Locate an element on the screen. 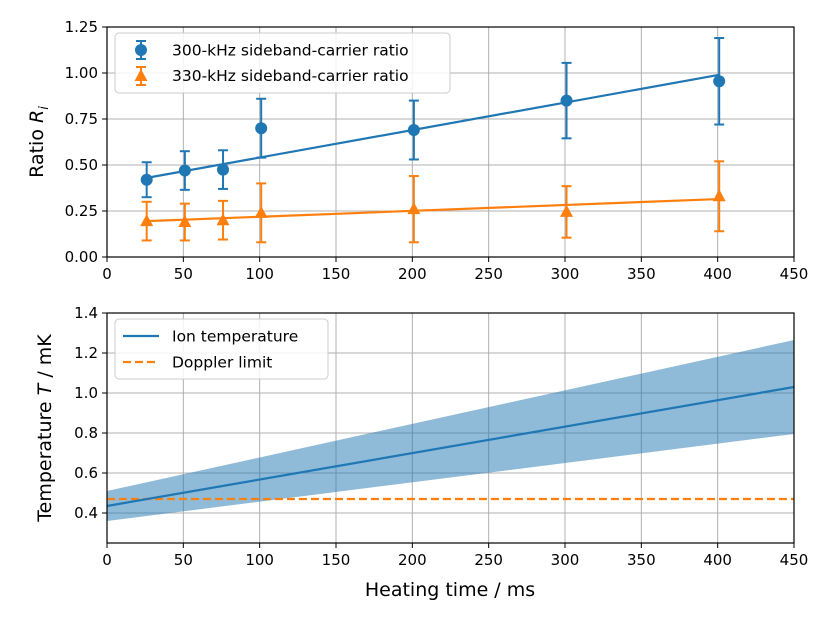 The height and width of the screenshot is (623, 830). legend-marker-330khz is located at coordinates (141, 76).